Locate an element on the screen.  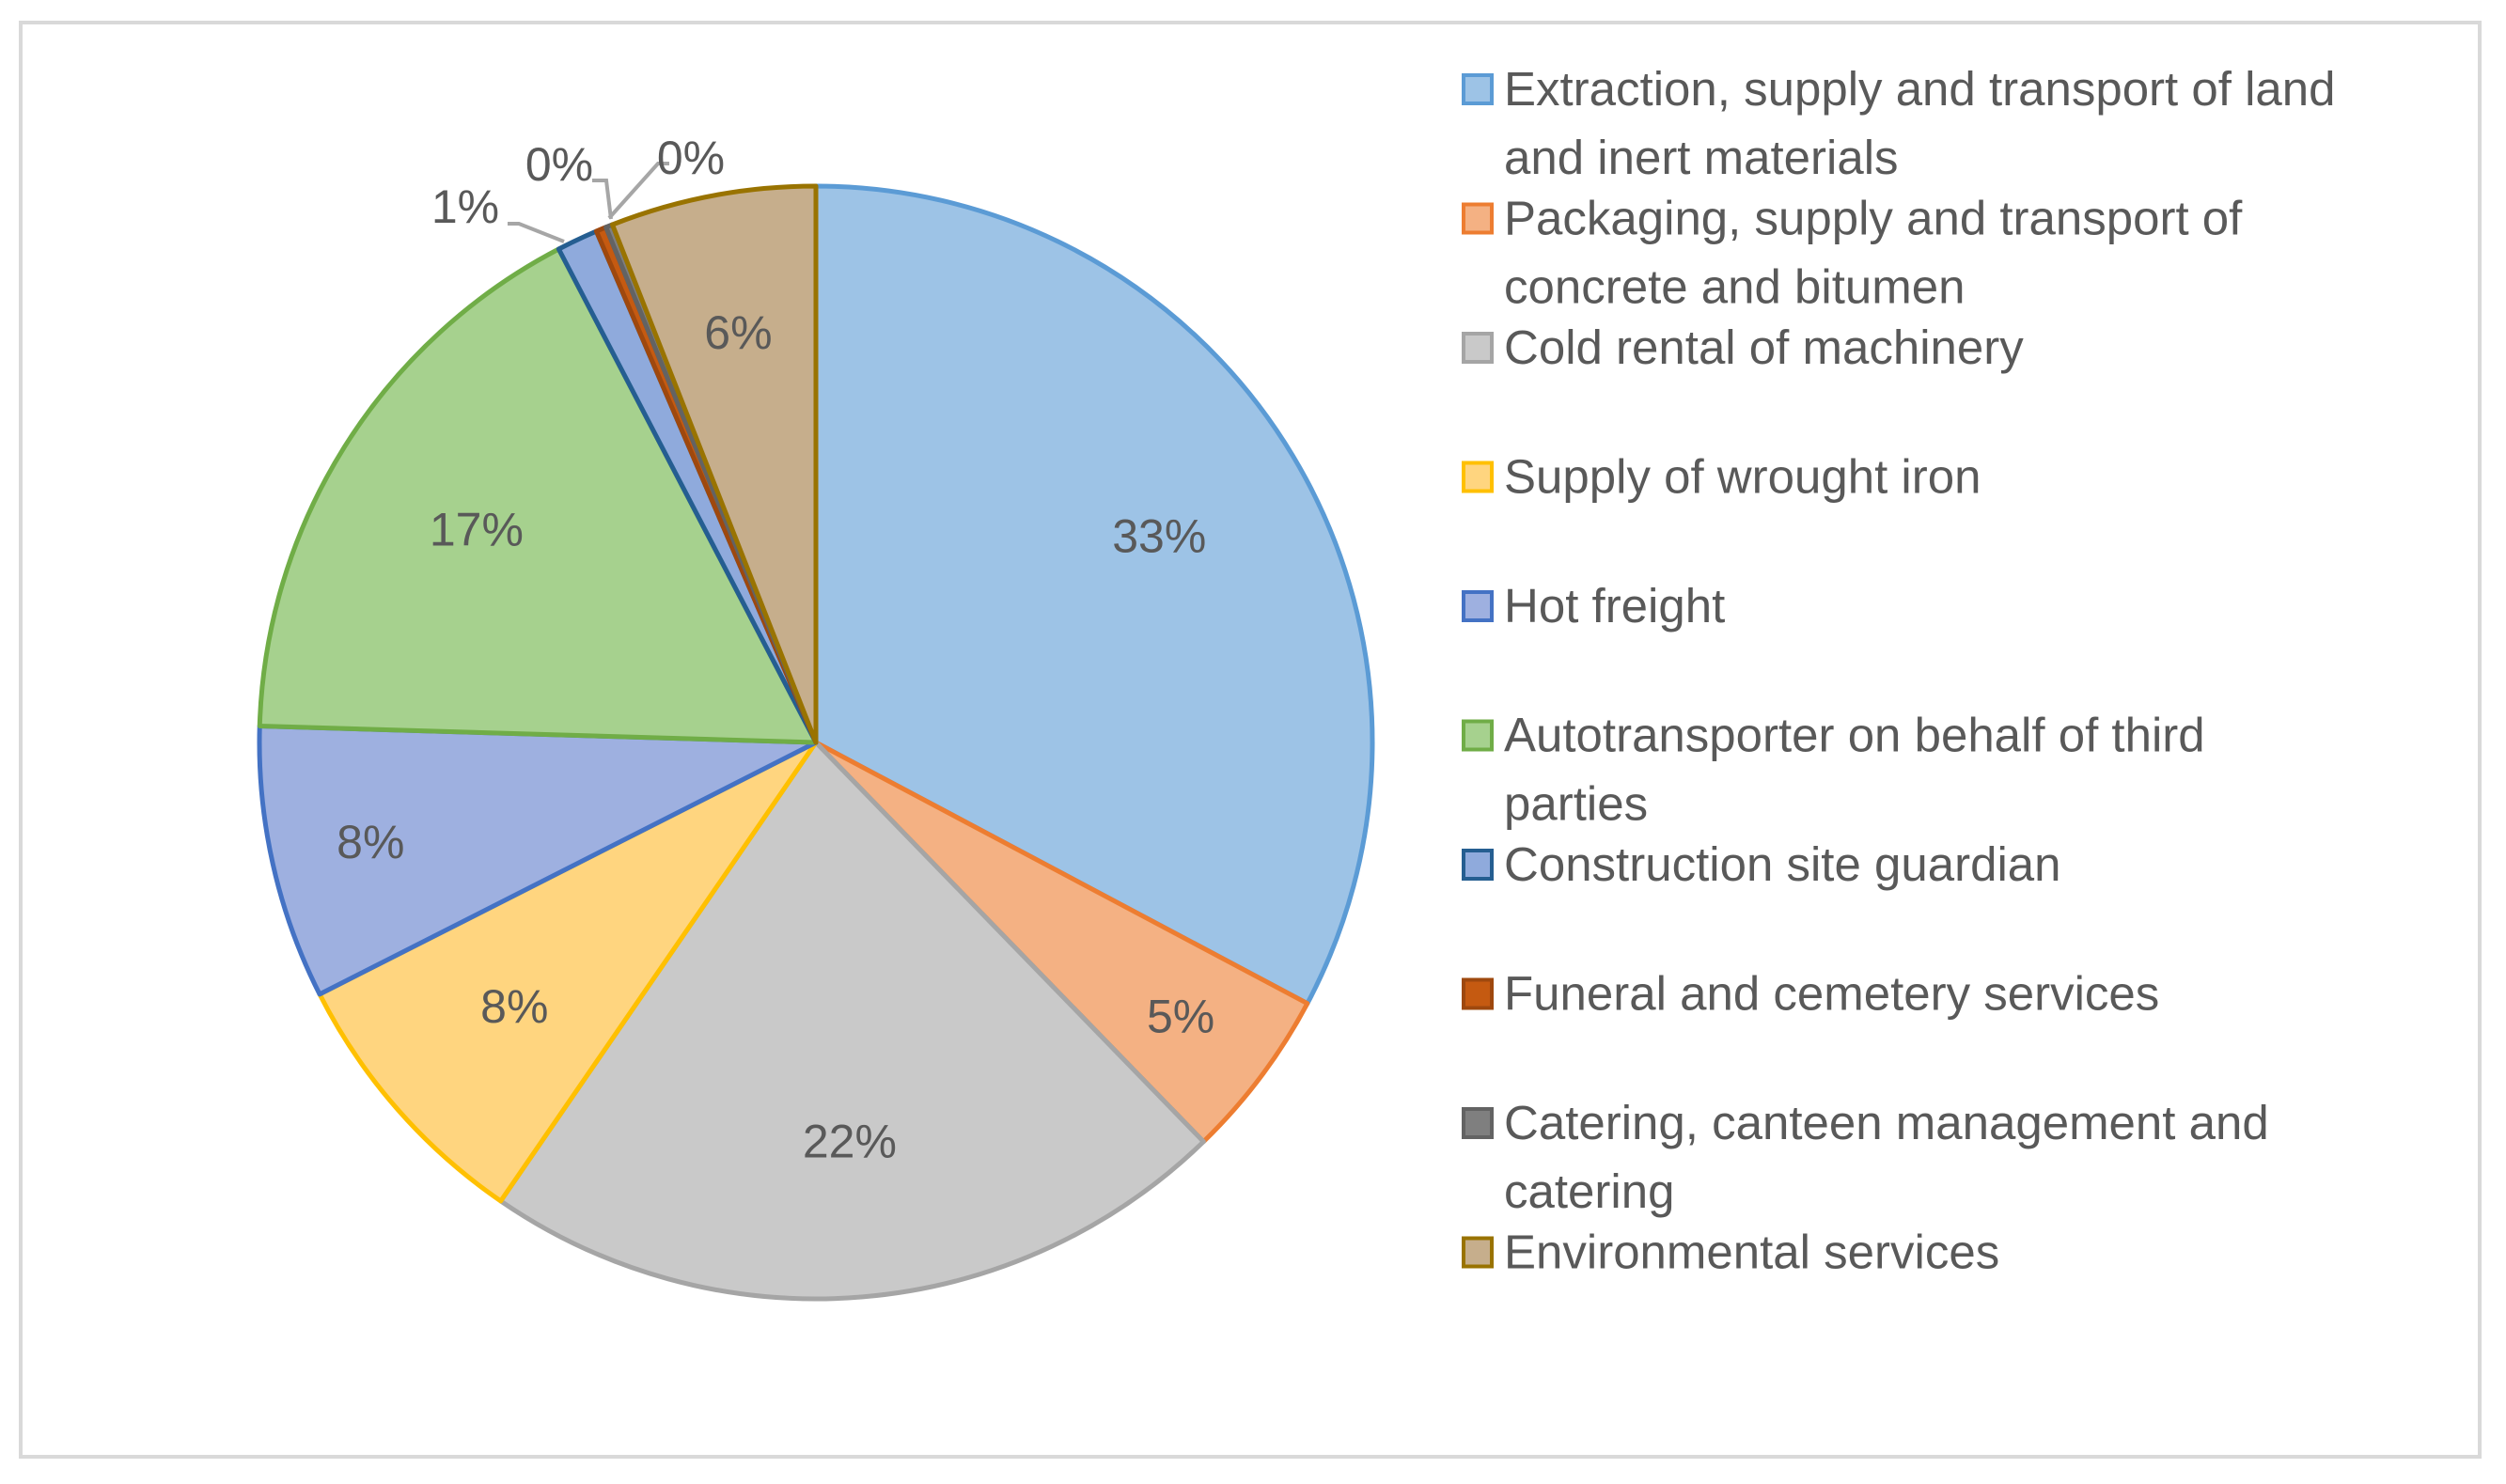
legend-swatch-funeral-and-cemetery-services is located at coordinates (1478, 993).